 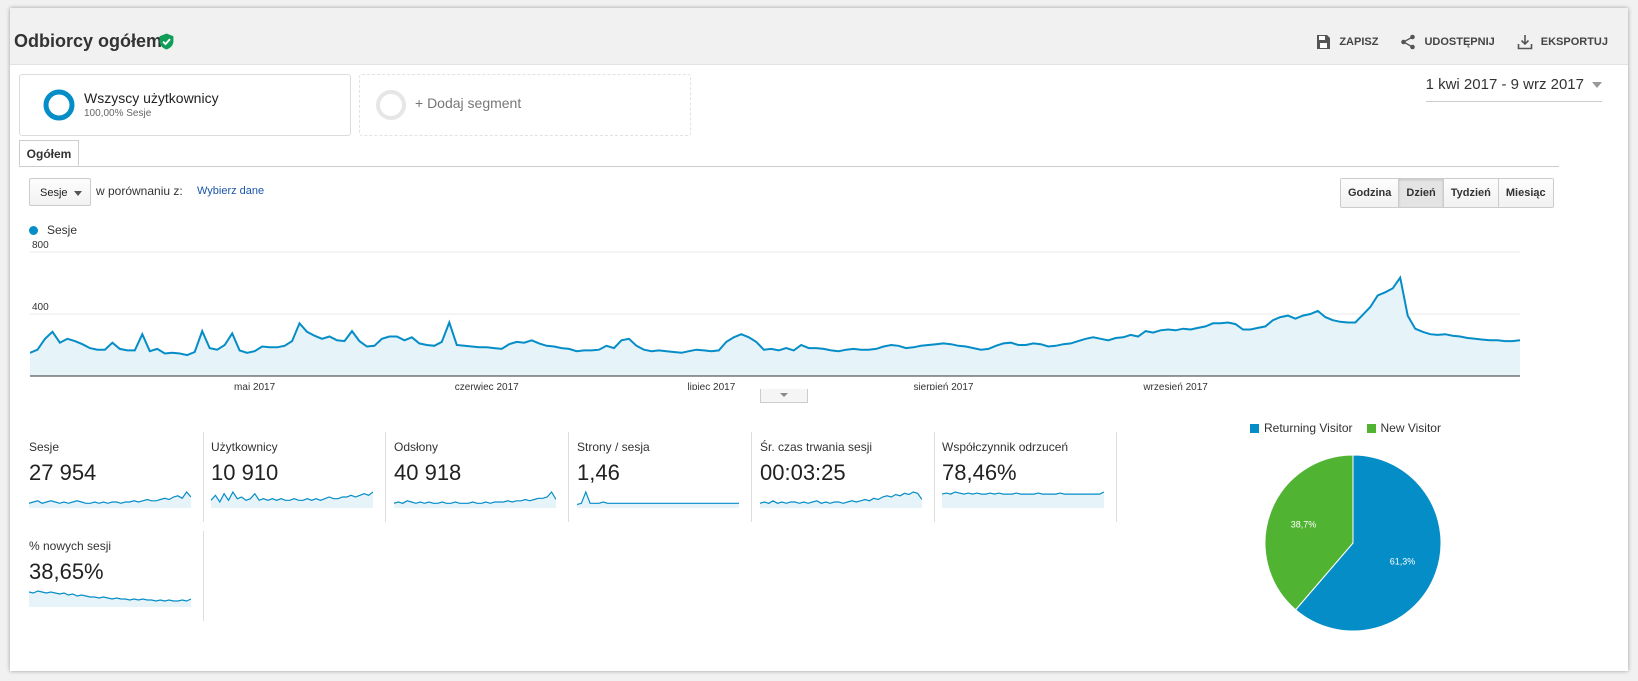 I want to click on pie-legend-item: Returning Visitor, so click(x=1301, y=428).